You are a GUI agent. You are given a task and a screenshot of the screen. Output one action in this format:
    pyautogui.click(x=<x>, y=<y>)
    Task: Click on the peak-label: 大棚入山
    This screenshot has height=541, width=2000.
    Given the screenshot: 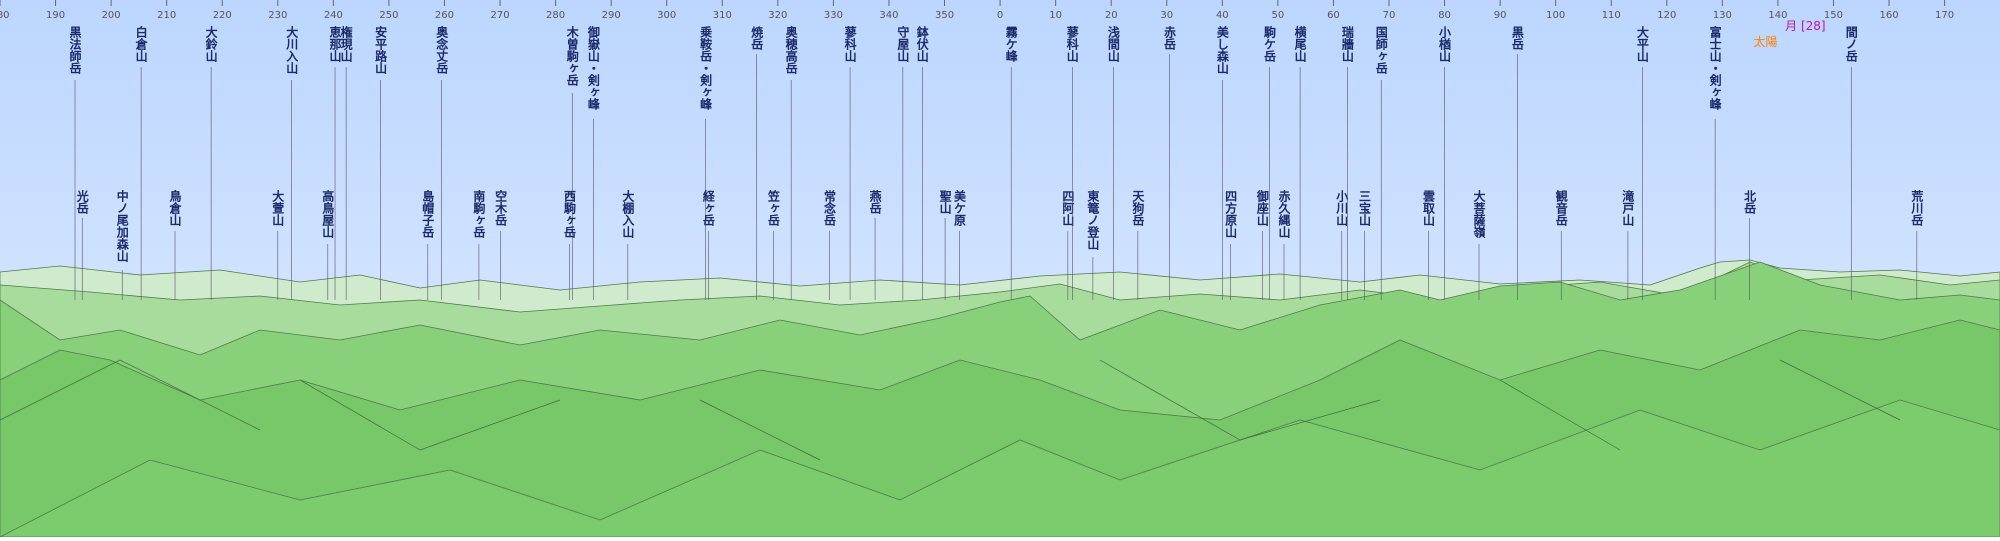 What is the action you would take?
    pyautogui.click(x=628, y=214)
    